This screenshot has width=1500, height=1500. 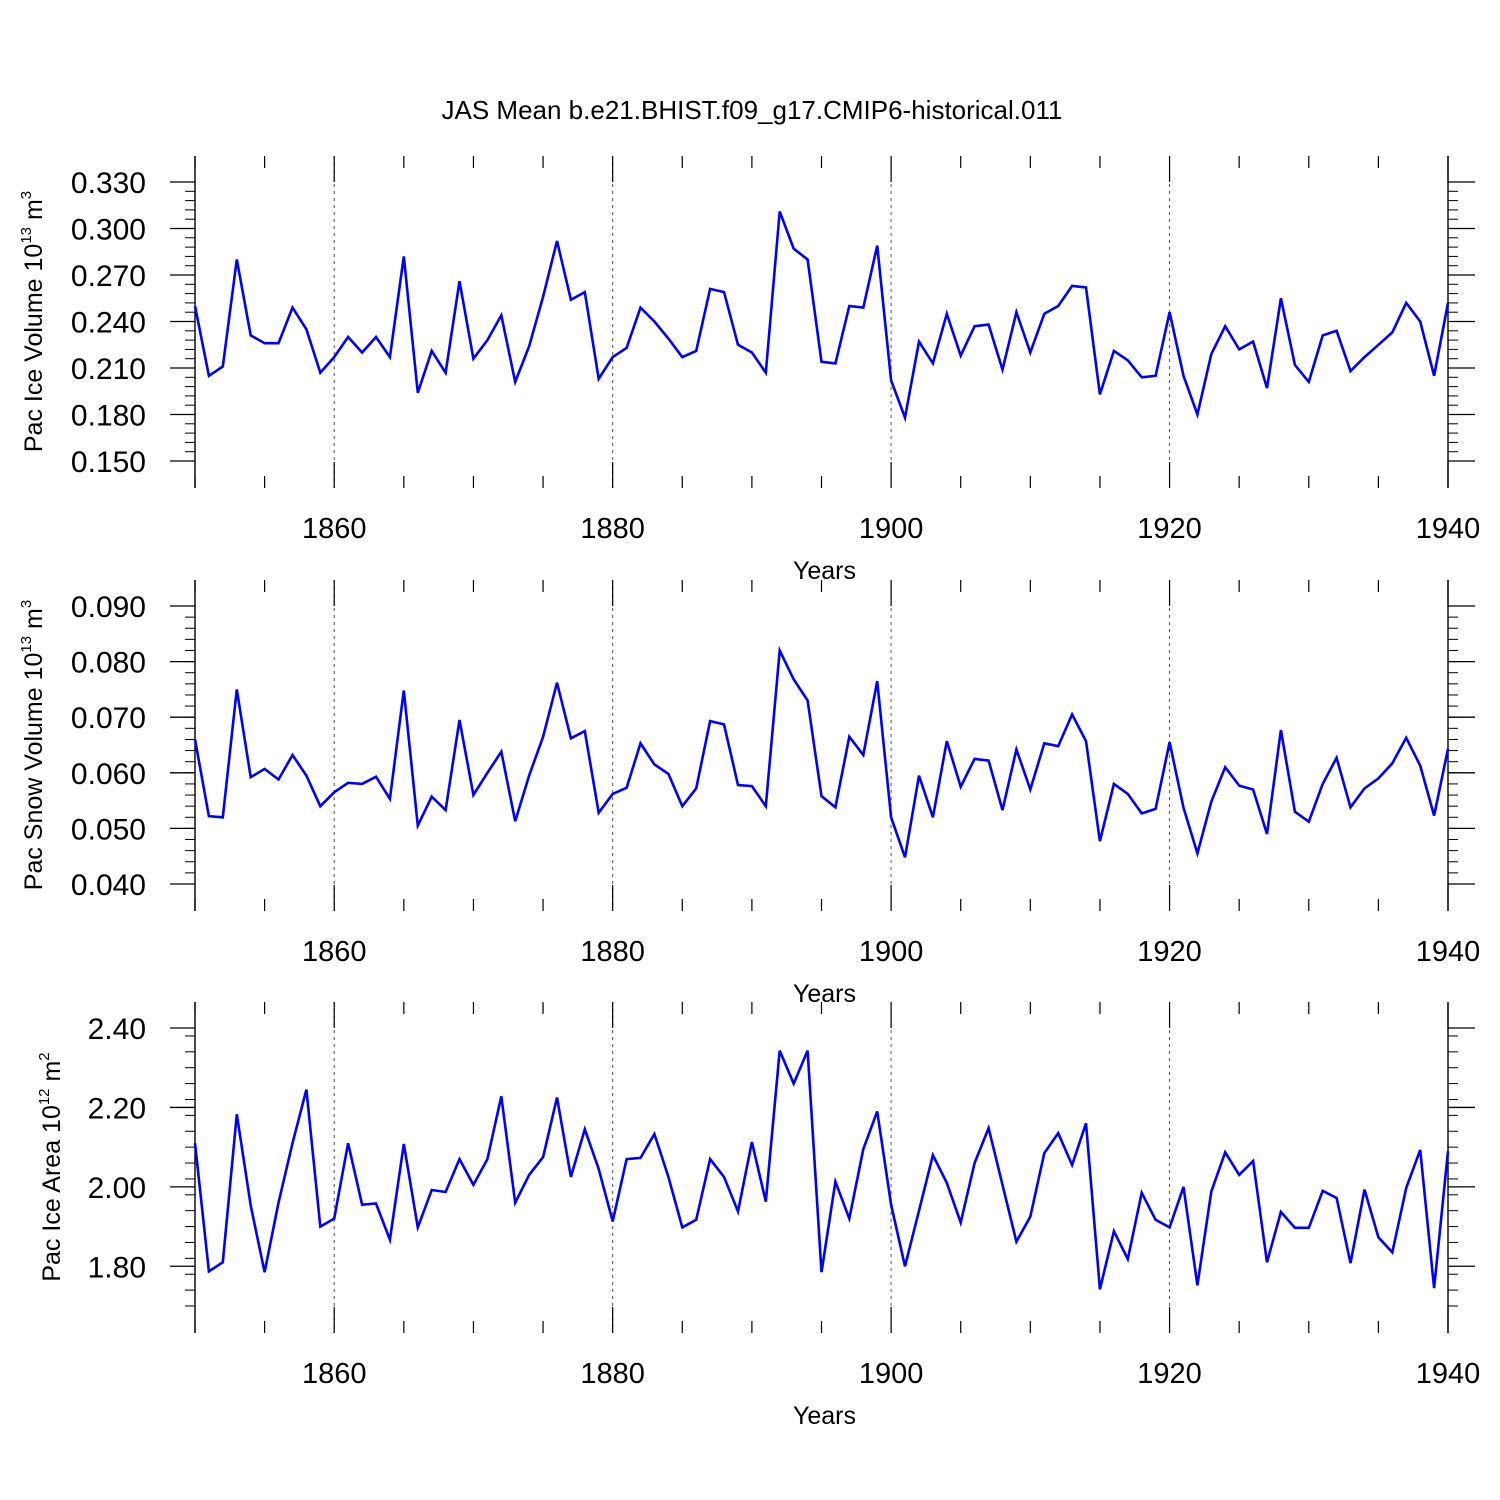 What do you see at coordinates (117, 1188) in the screenshot?
I see `y-tick-label: 2.00` at bounding box center [117, 1188].